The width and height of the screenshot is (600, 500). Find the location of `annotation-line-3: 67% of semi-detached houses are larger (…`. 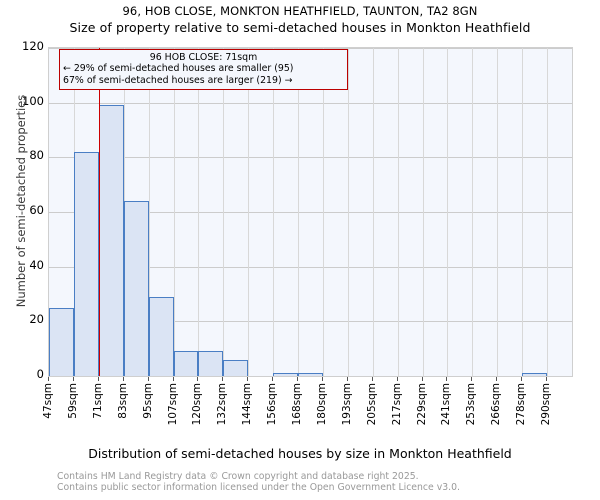

annotation-line-3: 67% of semi-detached houses are larger (… is located at coordinates (178, 80).